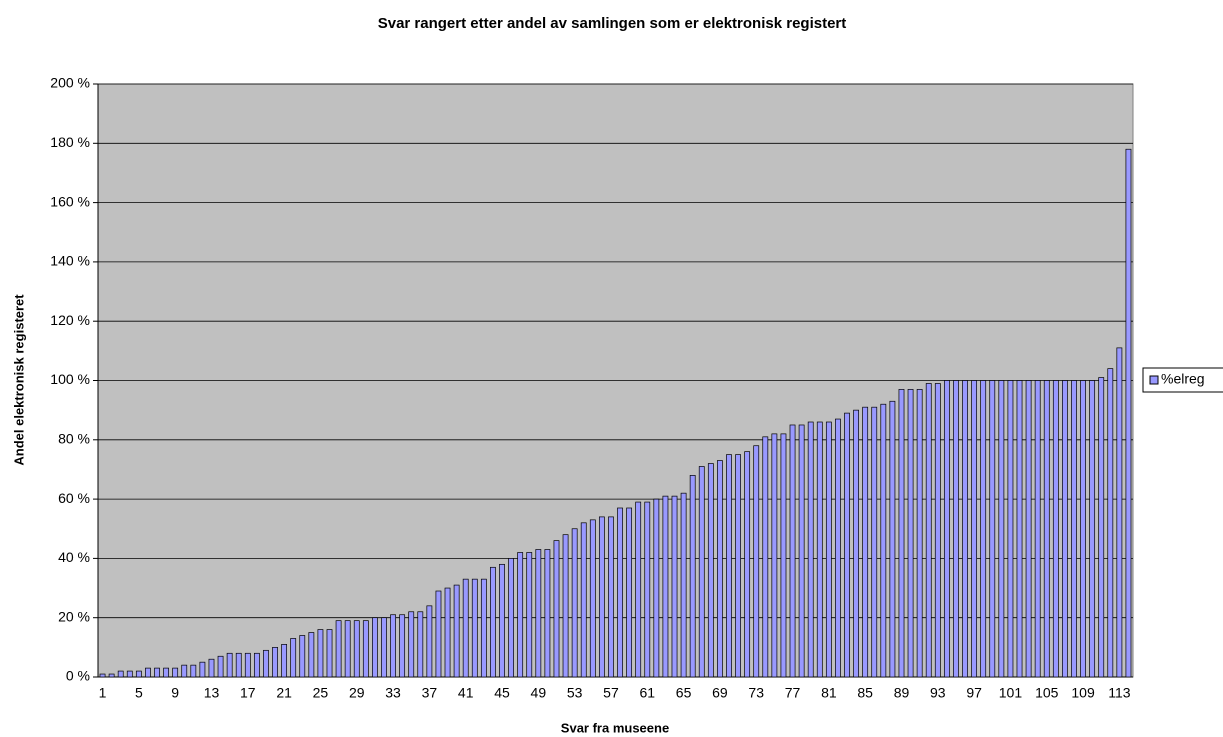 This screenshot has width=1223, height=737. Describe the element at coordinates (1183, 379) in the screenshot. I see `legend-label: %elreg` at that location.